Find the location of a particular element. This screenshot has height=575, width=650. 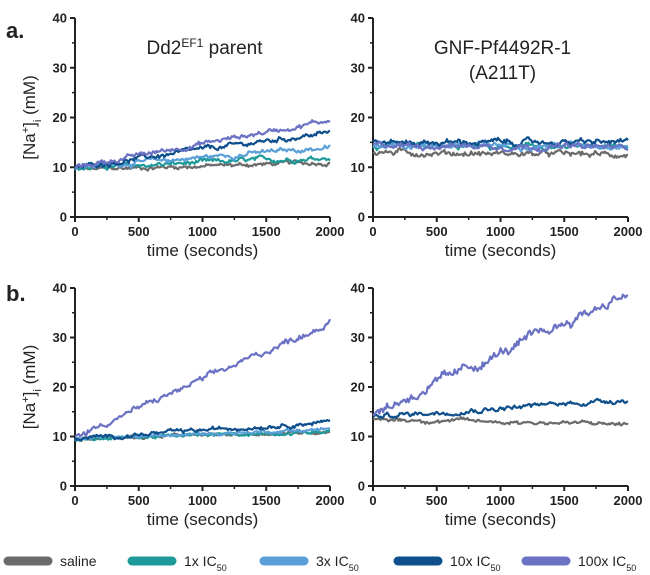

legend-item-100x: 100x IC50 is located at coordinates (578, 563).